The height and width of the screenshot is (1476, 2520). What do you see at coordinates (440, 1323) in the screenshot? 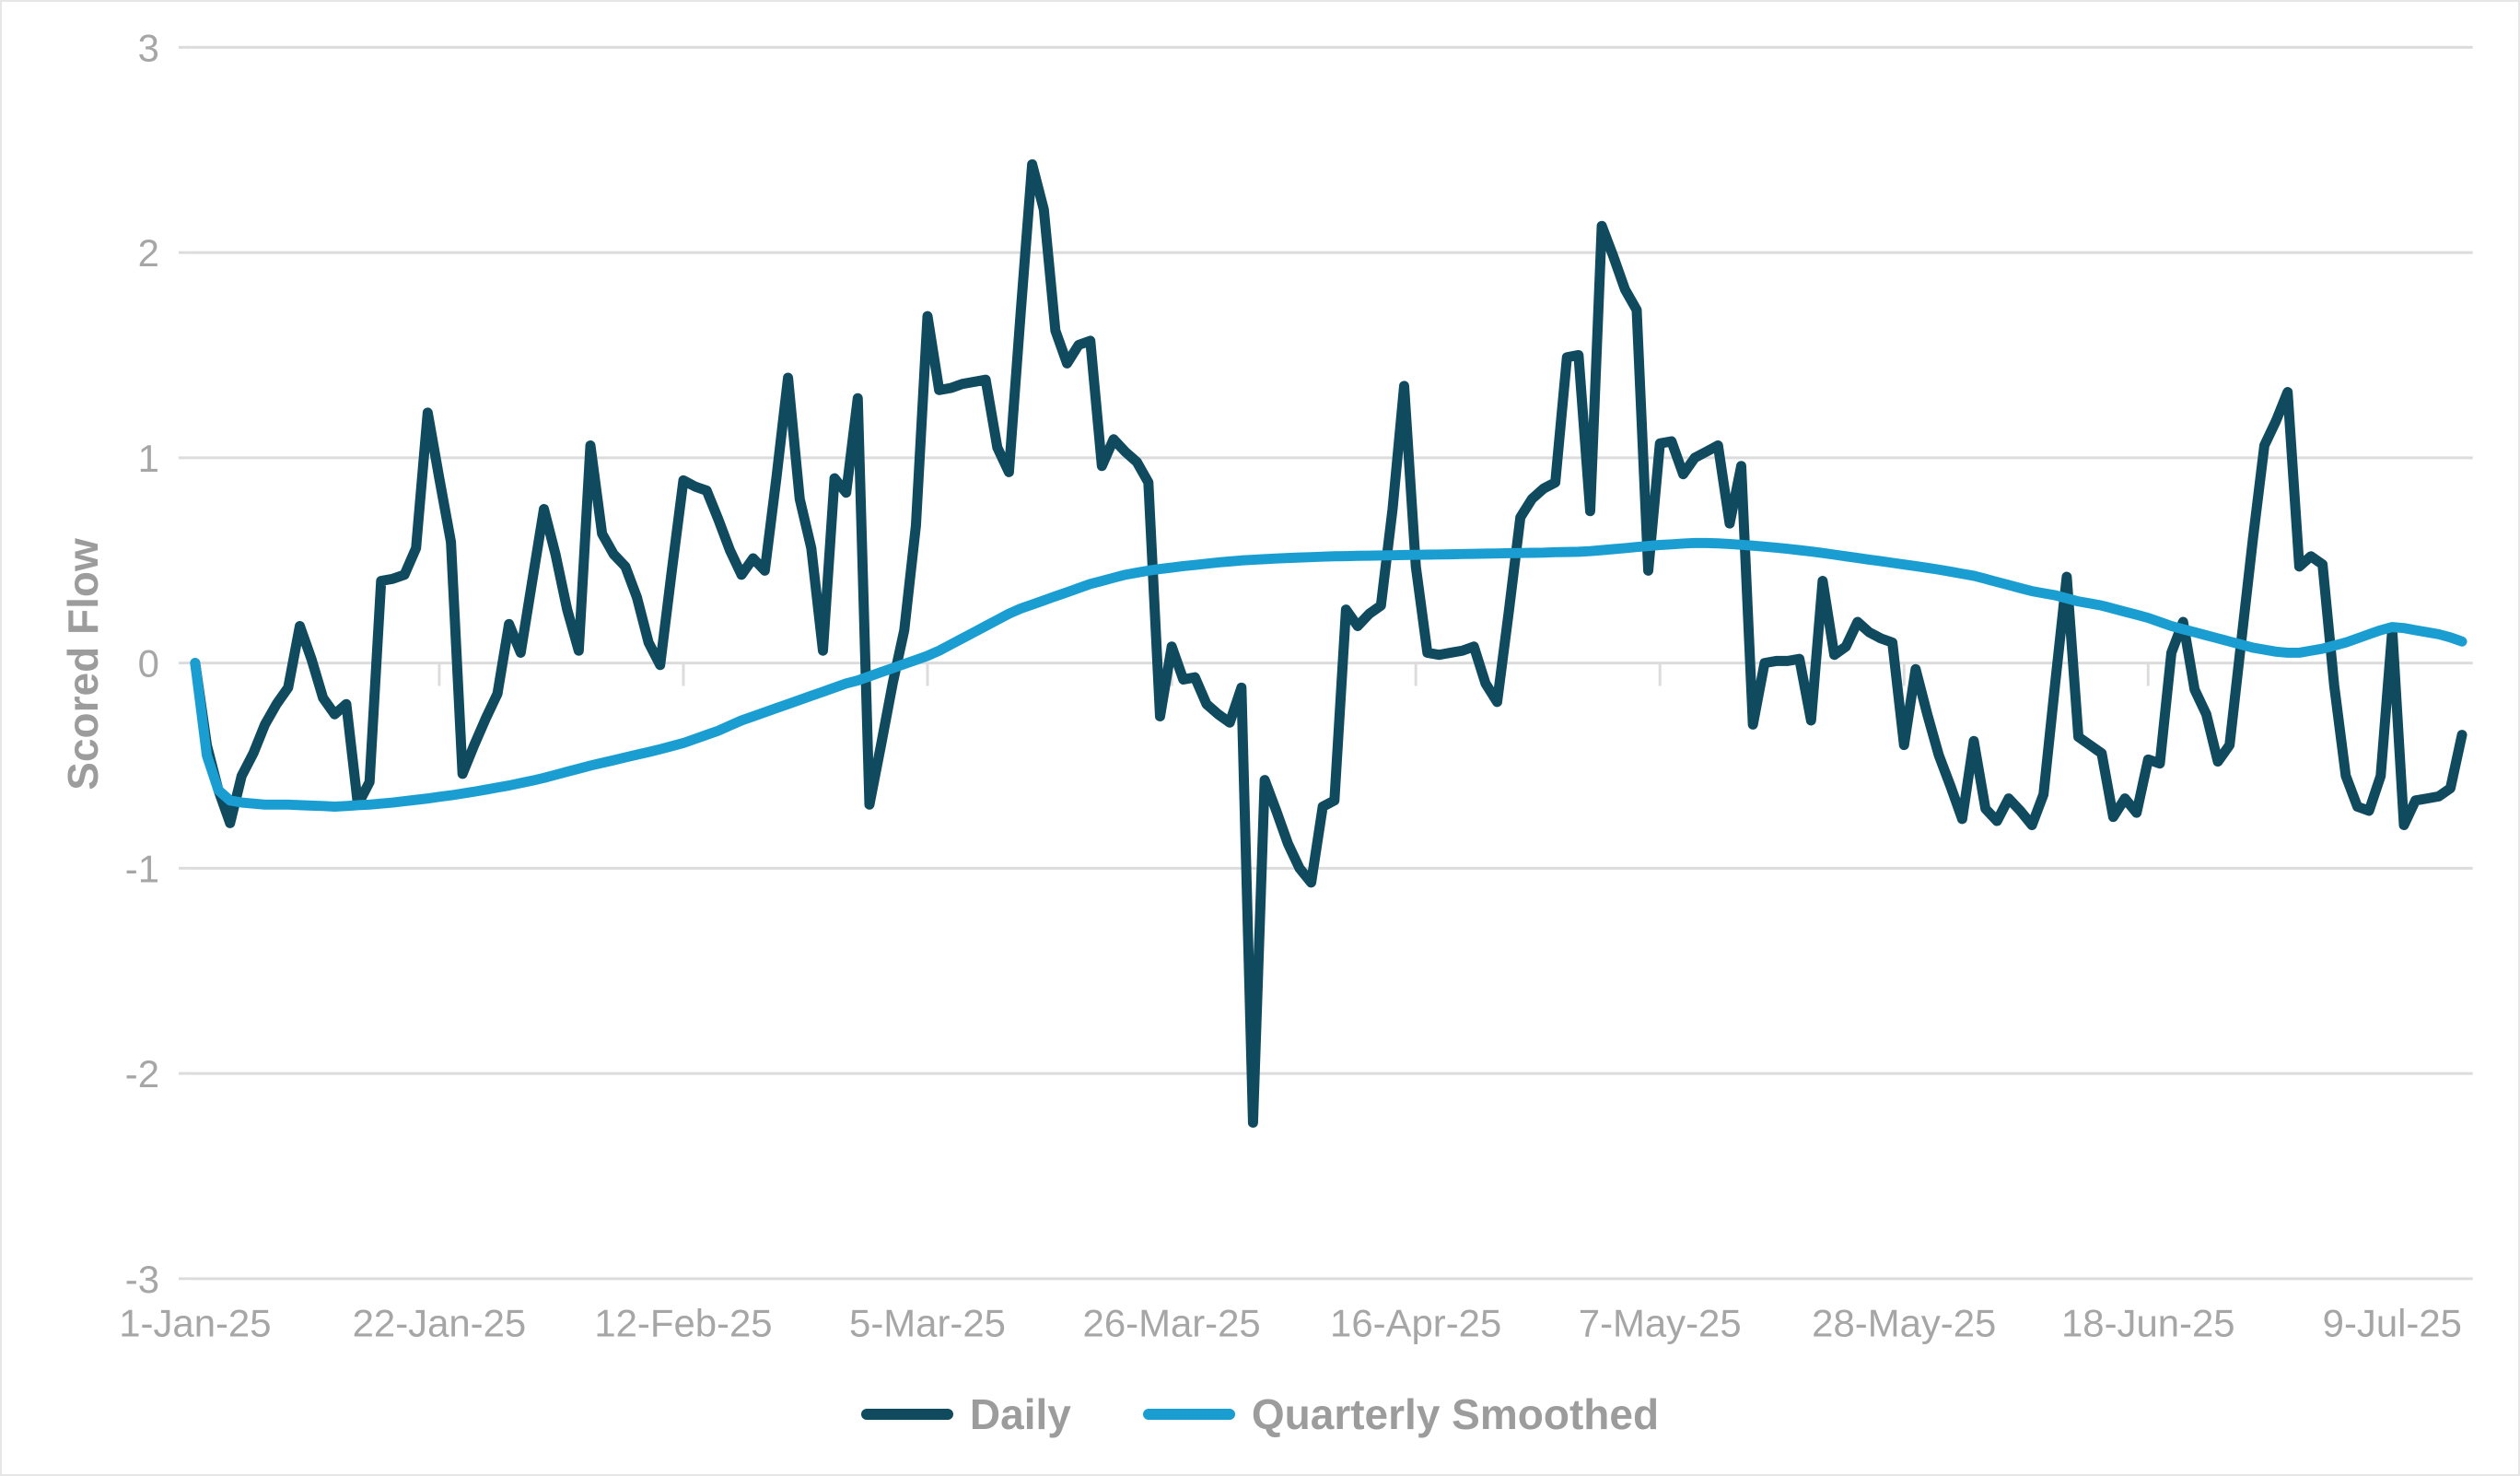
I see `x-tick-label: 22-Jan-25` at bounding box center [440, 1323].